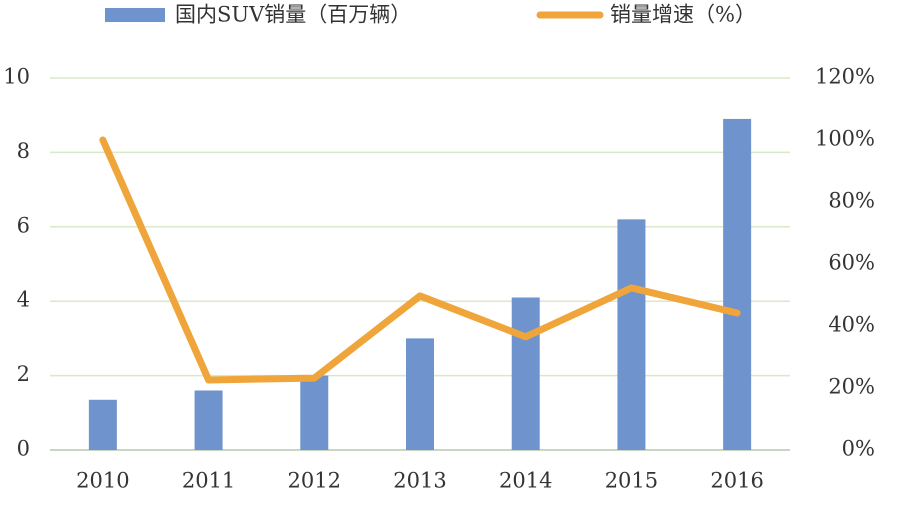 The image size is (900, 506). Describe the element at coordinates (23, 225) in the screenshot. I see `y-tick-label: 6` at that location.